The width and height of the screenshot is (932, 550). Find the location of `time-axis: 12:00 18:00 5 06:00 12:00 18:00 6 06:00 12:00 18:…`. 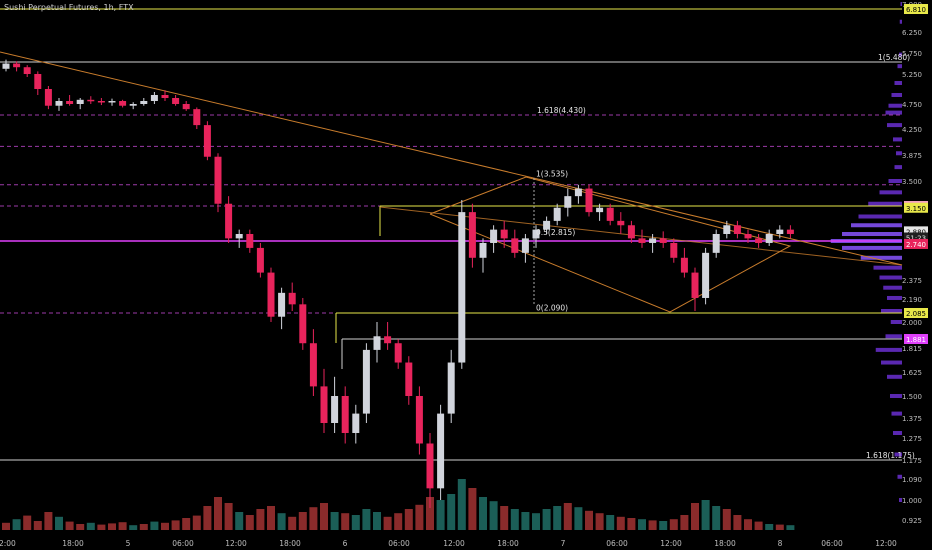

time-axis: 12:00 18:00 5 06:00 12:00 18:00 6 06:00 12:00 18:… is located at coordinates (448, 543).